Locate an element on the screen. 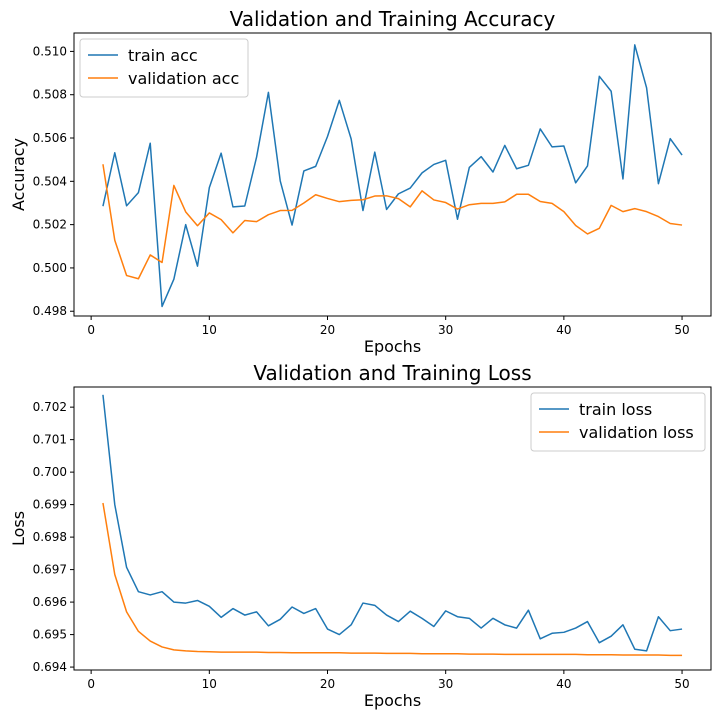 The height and width of the screenshot is (720, 720). y-tick-label: 0.702 is located at coordinates (50, 407).